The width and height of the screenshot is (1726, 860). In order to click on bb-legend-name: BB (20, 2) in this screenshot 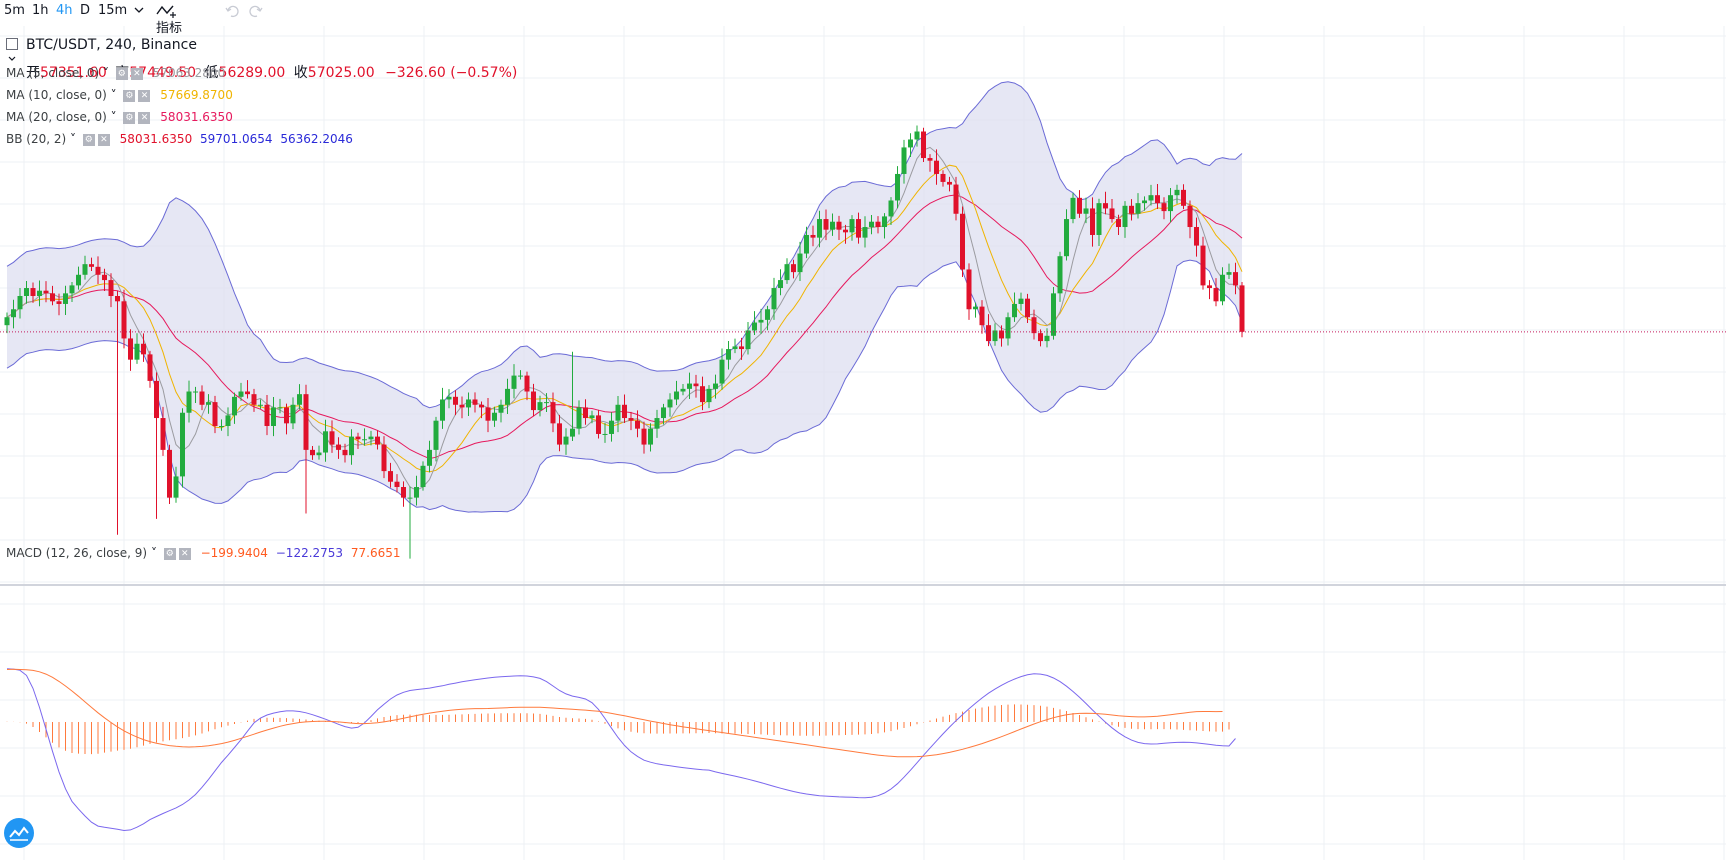, I will do `click(36, 139)`.